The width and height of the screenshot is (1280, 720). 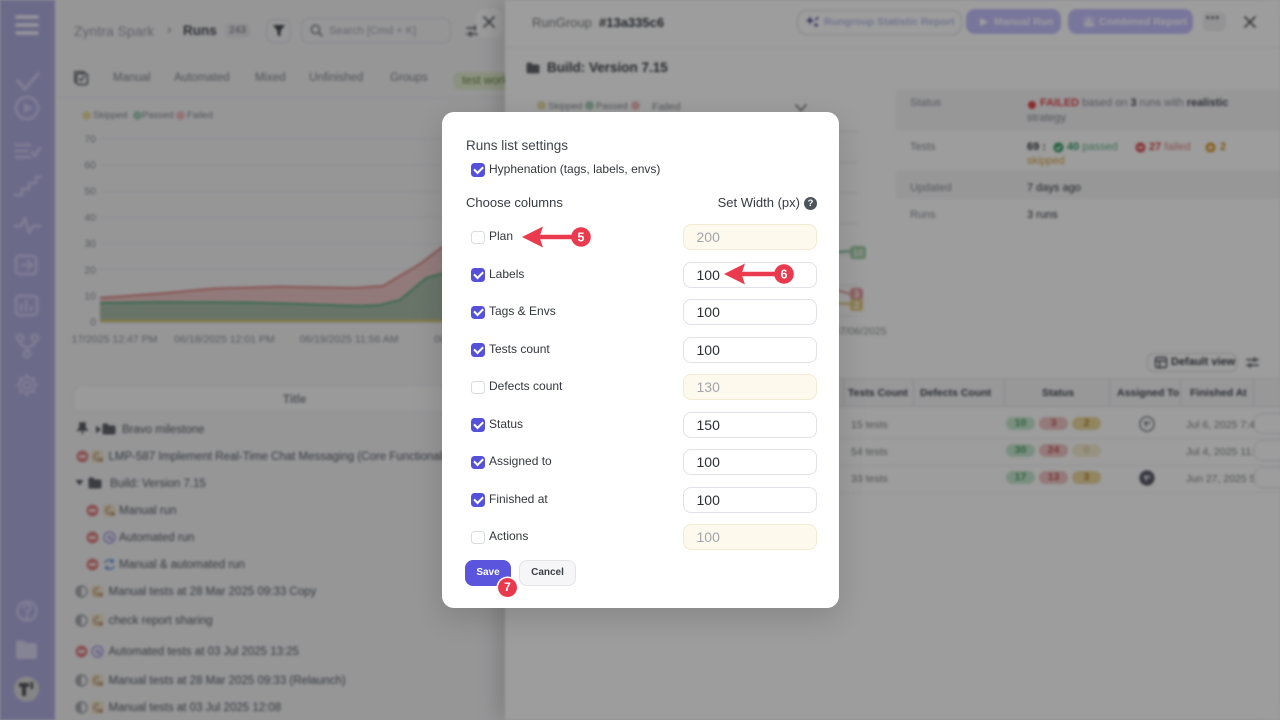 I want to click on svg-text: 30, so click(x=90, y=244).